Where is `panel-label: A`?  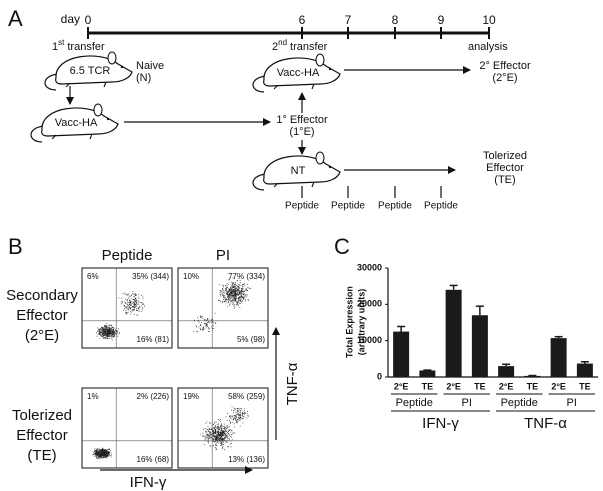
panel-label: A is located at coordinates (15, 18).